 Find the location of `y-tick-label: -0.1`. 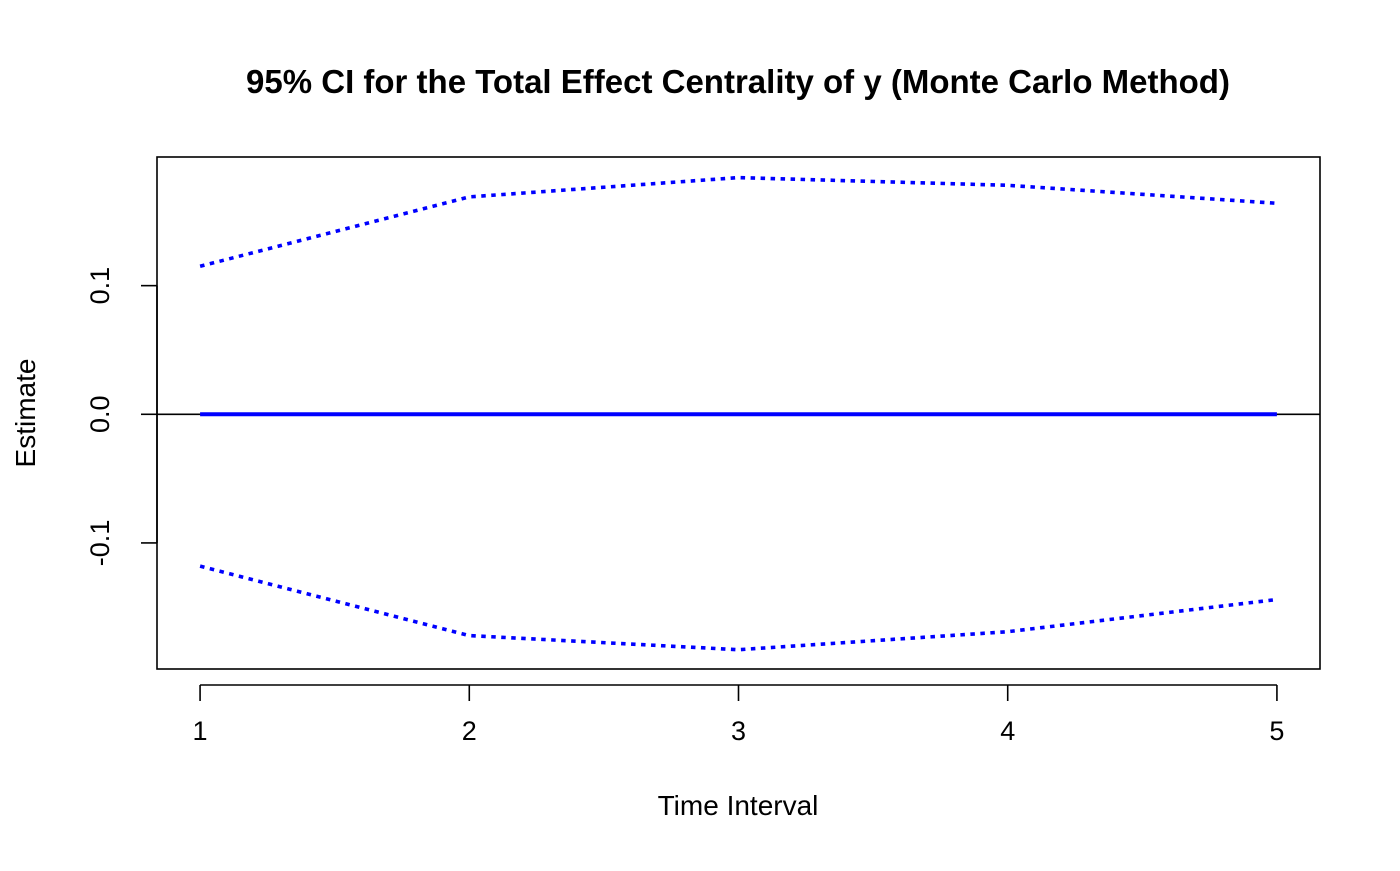

y-tick-label: -0.1 is located at coordinates (100, 543).